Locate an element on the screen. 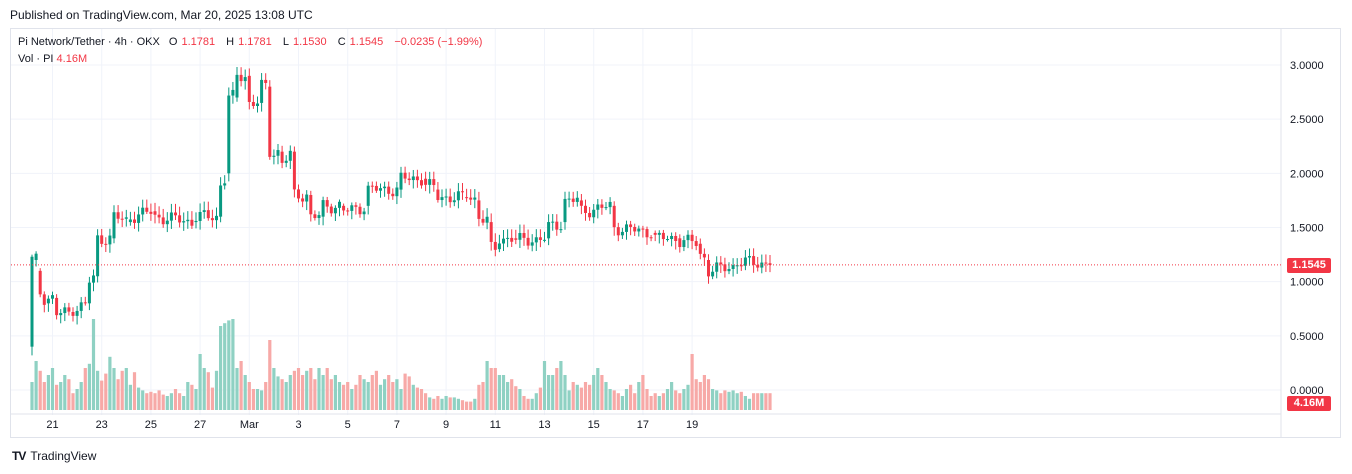 The height and width of the screenshot is (474, 1352). x-tick-label: 13 is located at coordinates (544, 425).